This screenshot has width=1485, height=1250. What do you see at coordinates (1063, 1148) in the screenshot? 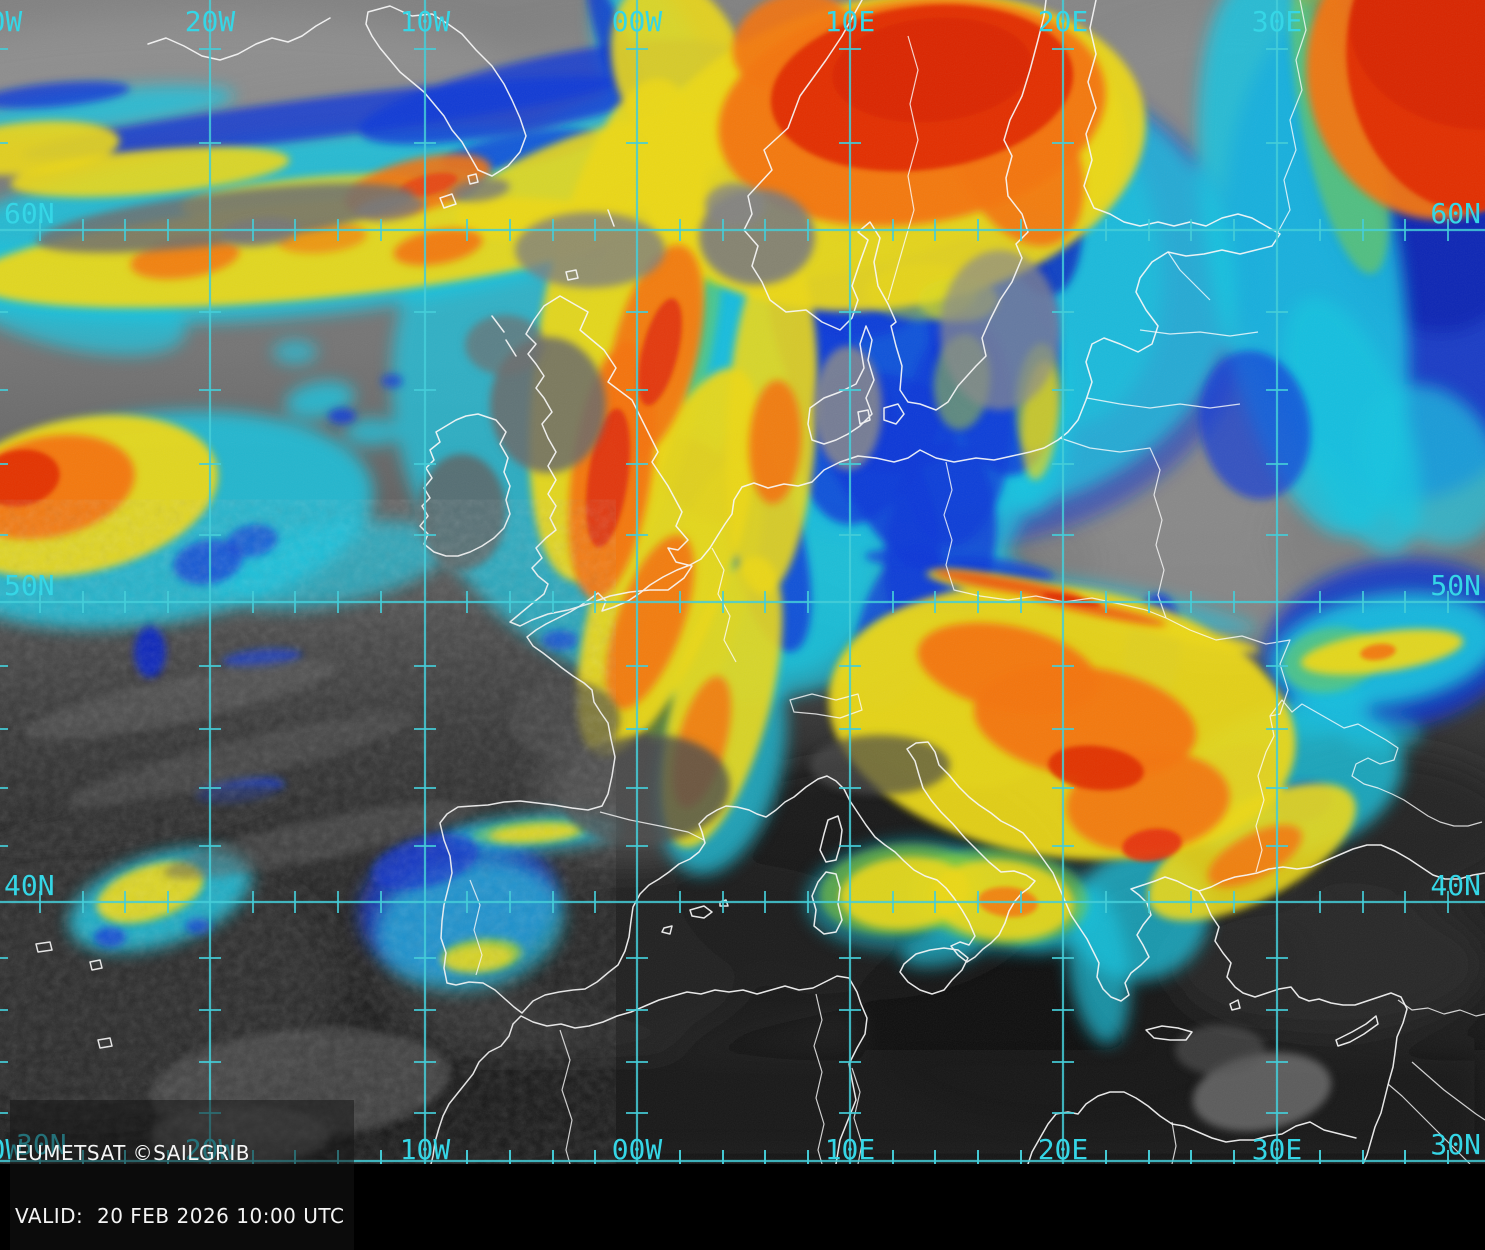
I see `lon-label-bottom-20E: 20E` at bounding box center [1063, 1148].